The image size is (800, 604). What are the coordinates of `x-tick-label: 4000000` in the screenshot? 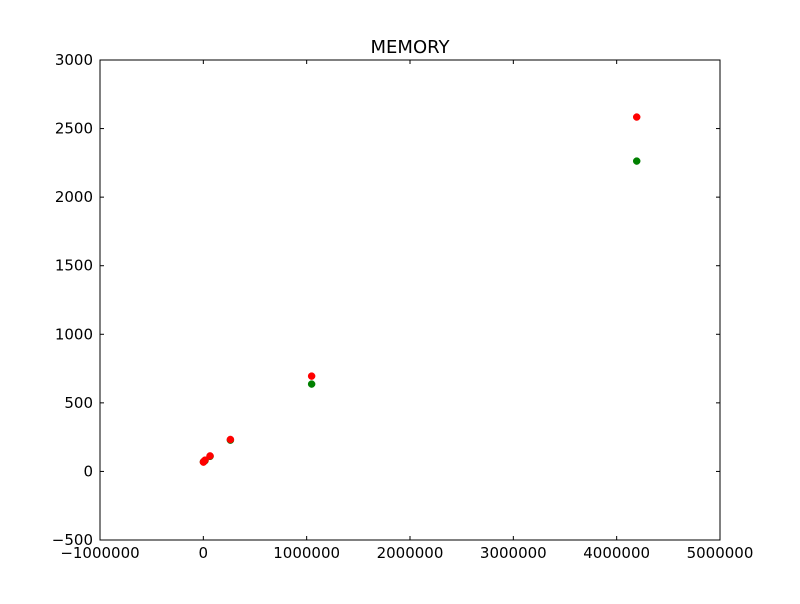 It's located at (616, 553).